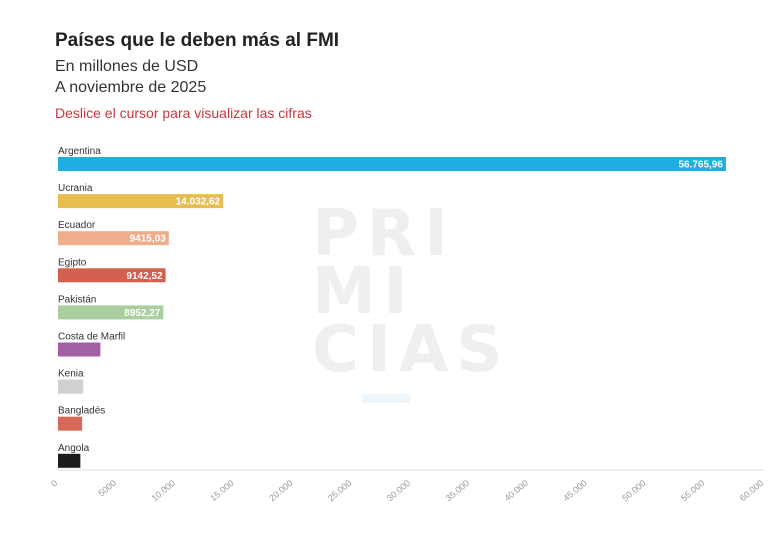 Image resolution: width=779 pixels, height=541 pixels. What do you see at coordinates (197, 40) in the screenshot?
I see `chart-title: Países que le deben más al FMI` at bounding box center [197, 40].